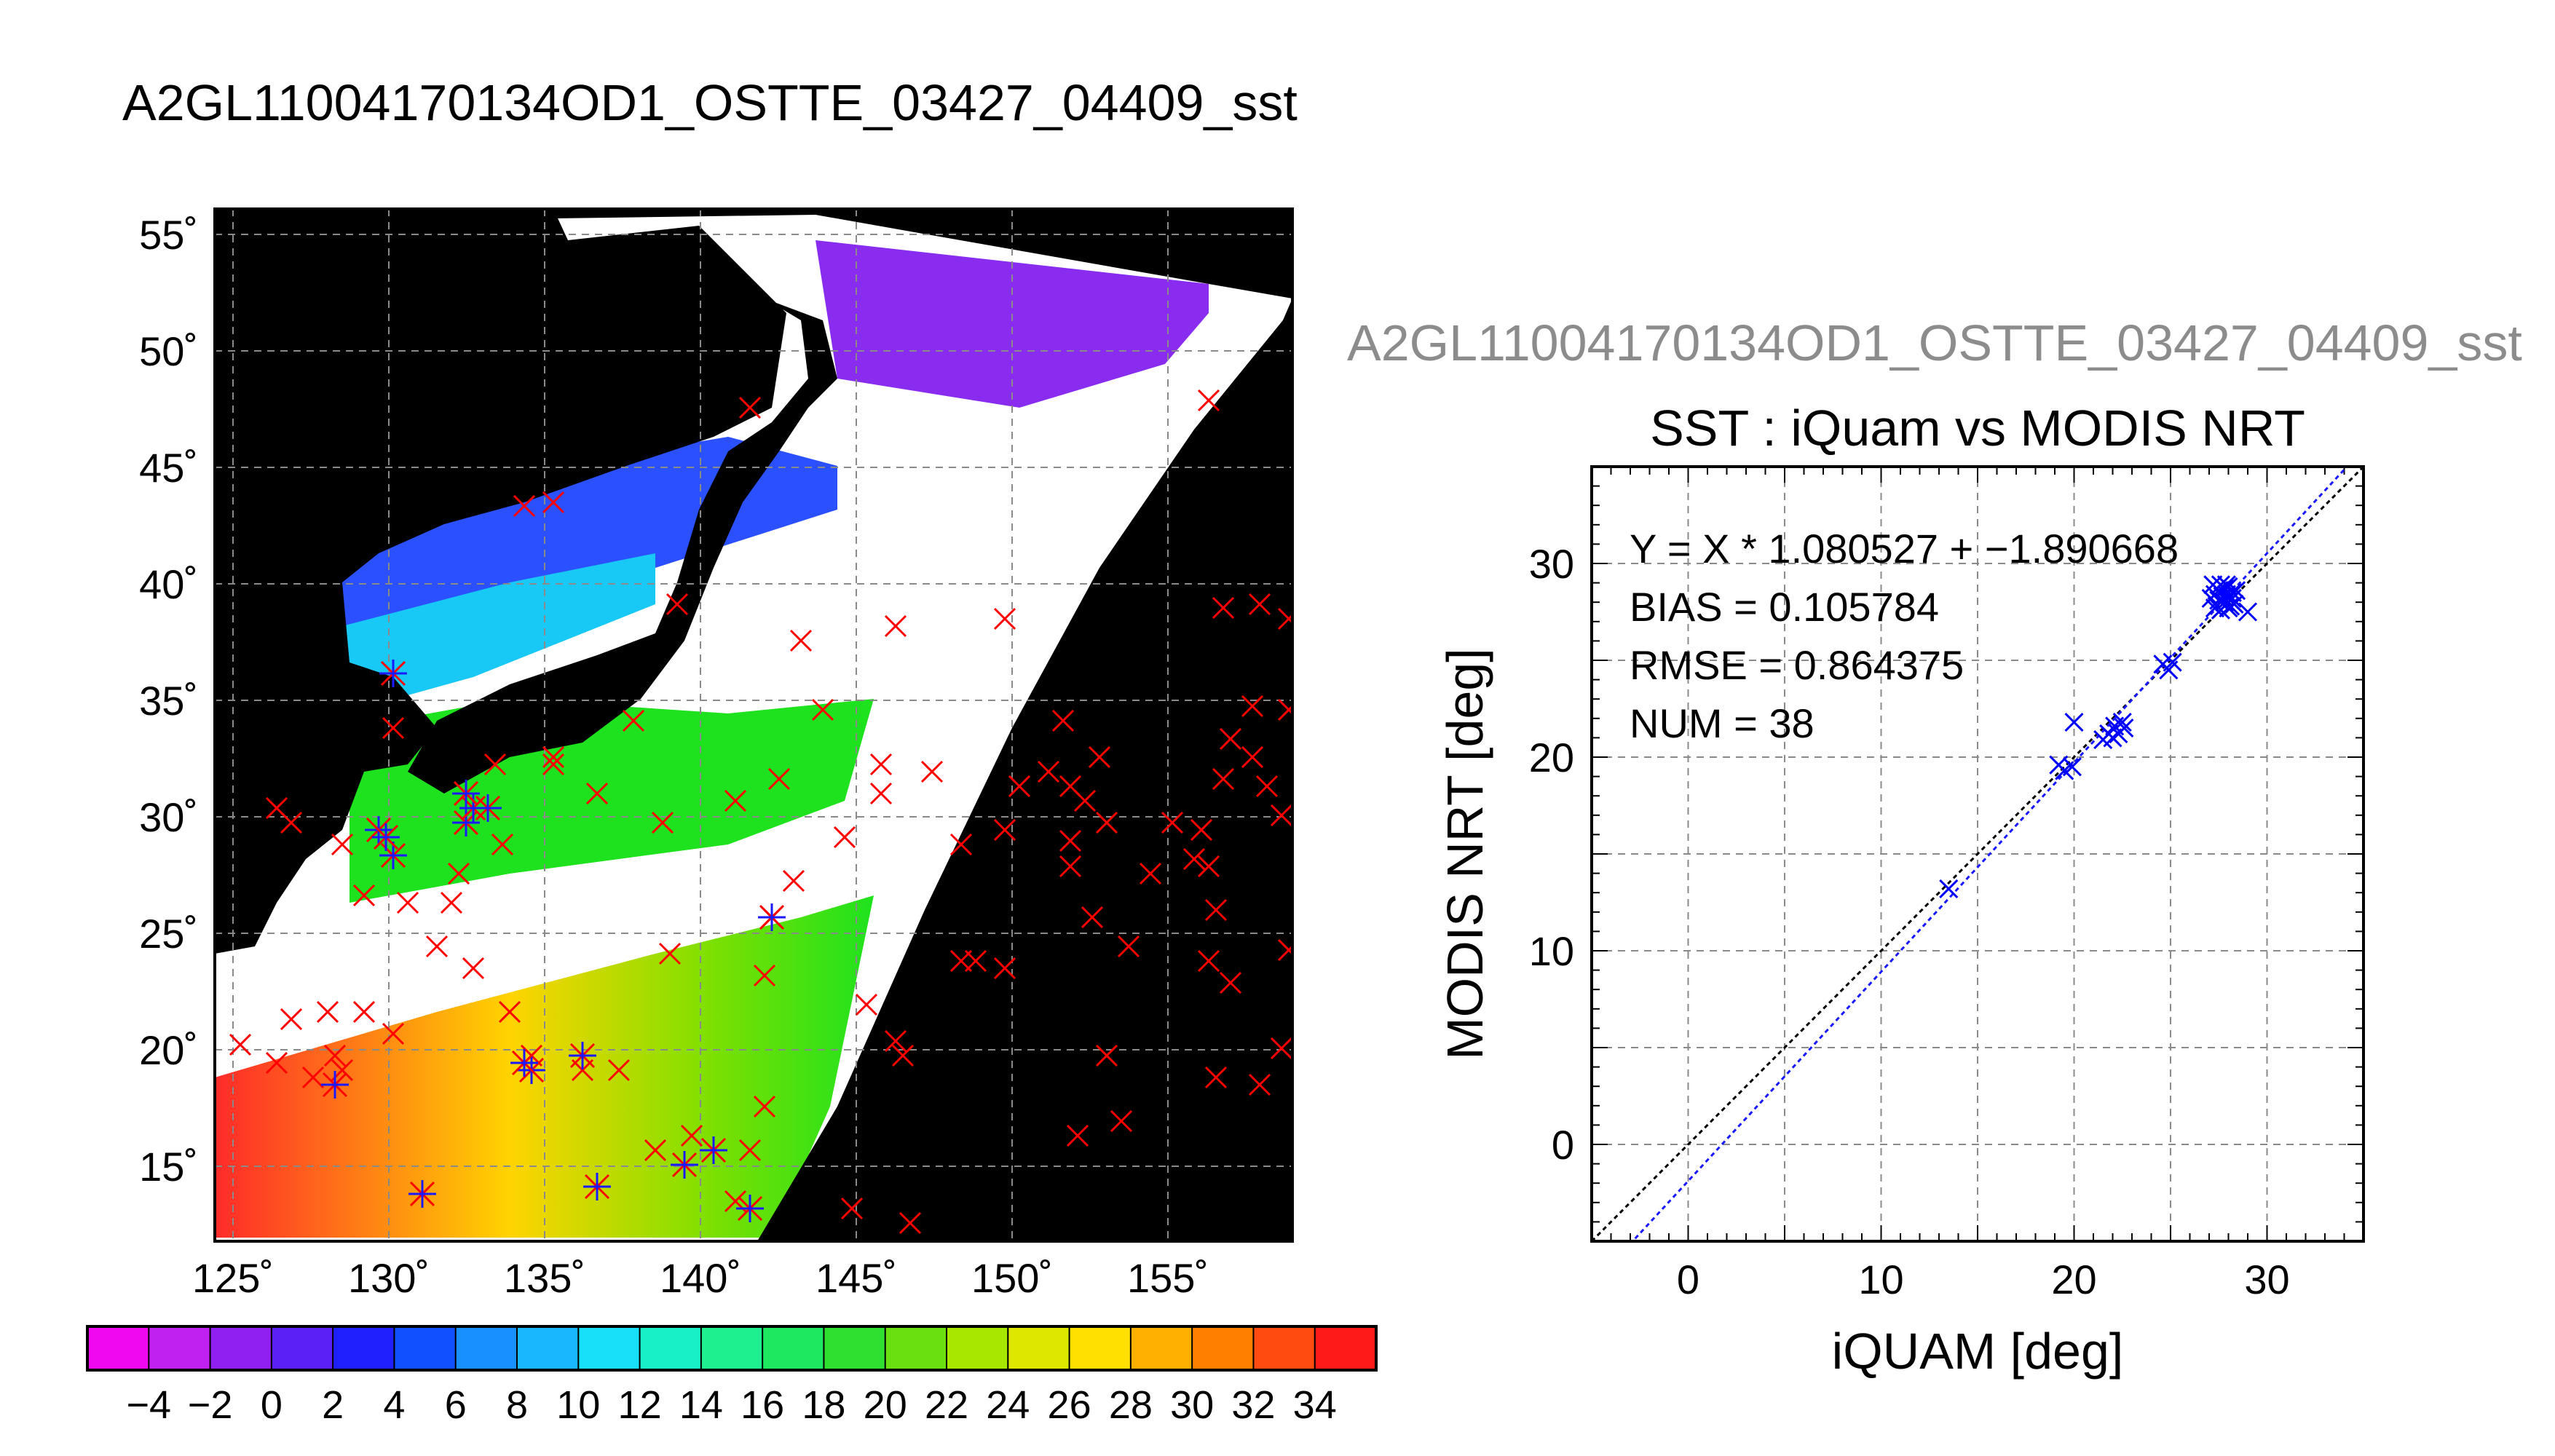 This screenshot has height=1456, width=2555. I want to click on sst-cyan, so click(498, 633).